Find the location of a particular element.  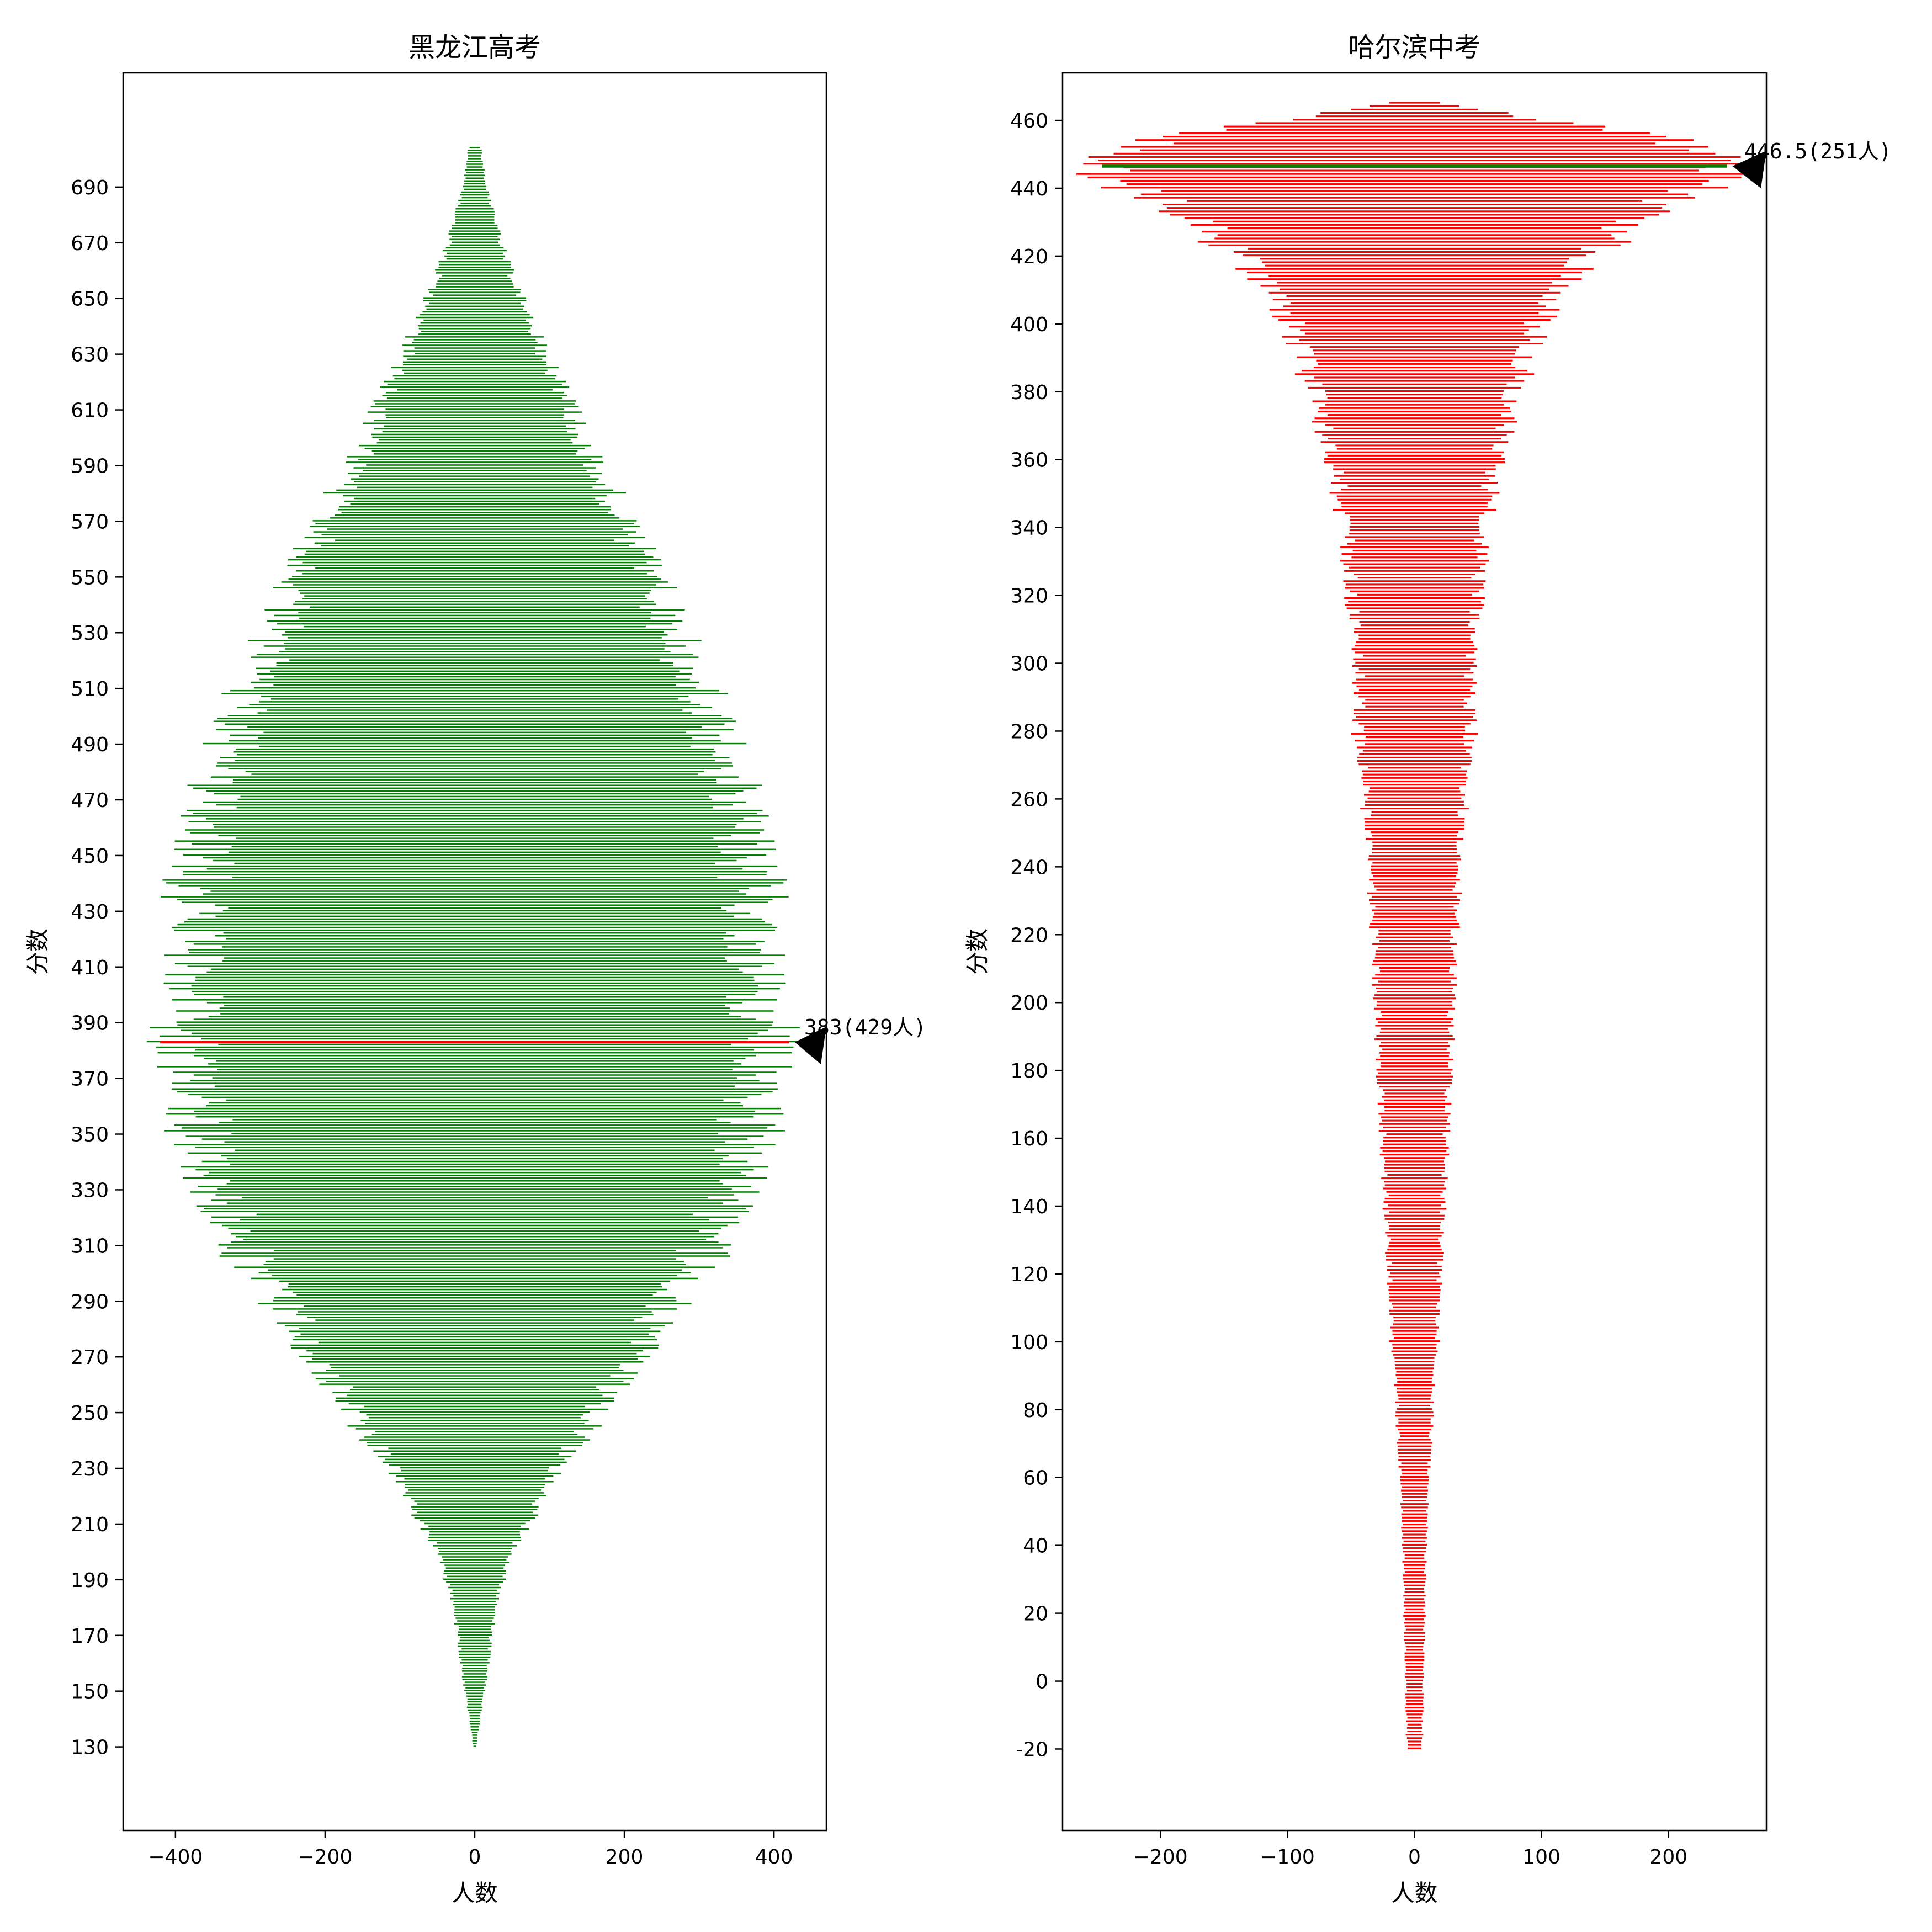

right-y-tick-label: 100 is located at coordinates (1029, 1343).